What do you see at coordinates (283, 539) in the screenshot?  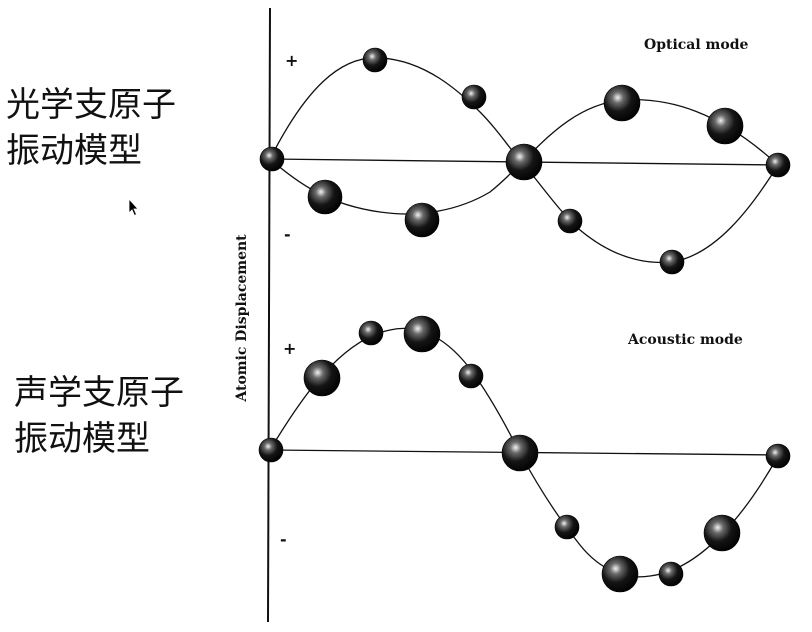 I see `acoustic-minus-sign: -` at bounding box center [283, 539].